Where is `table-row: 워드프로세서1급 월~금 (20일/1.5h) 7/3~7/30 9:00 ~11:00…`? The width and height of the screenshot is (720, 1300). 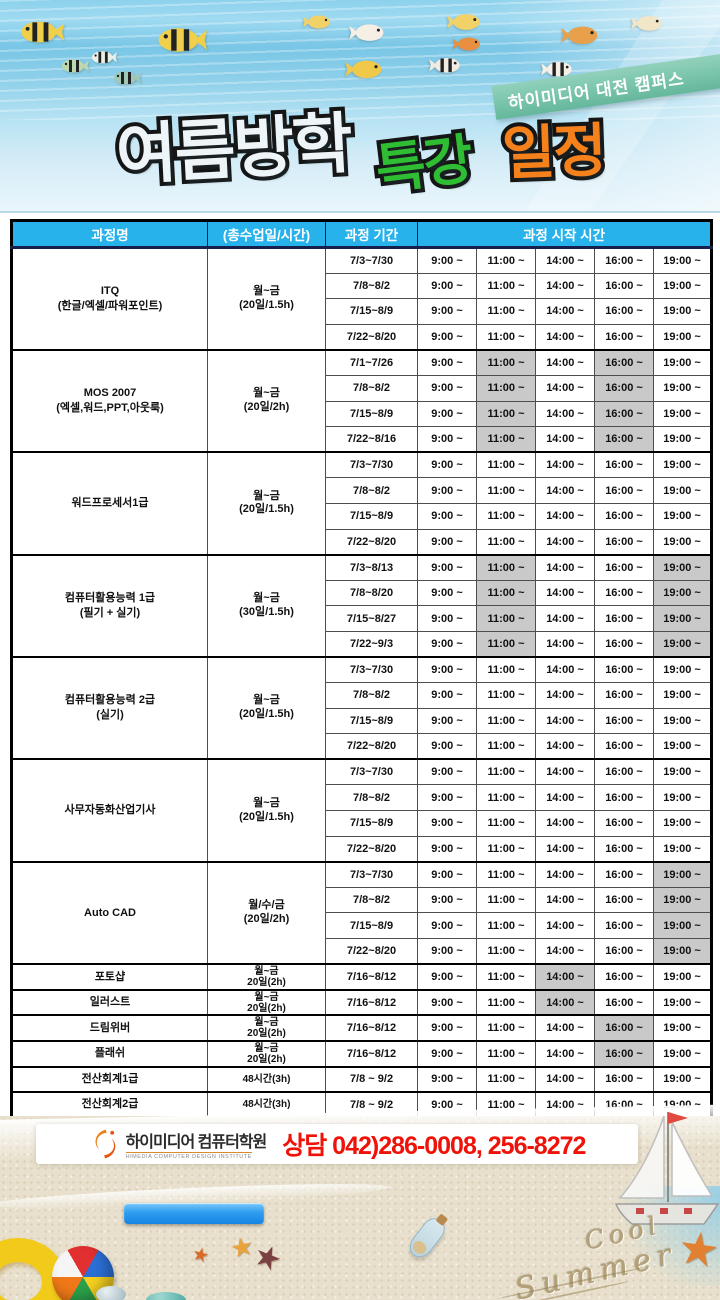
table-row: 워드프로세서1급 월~금 (20일/1.5h) 7/3~7/30 9:00 ~11:00… is located at coordinates (362, 503).